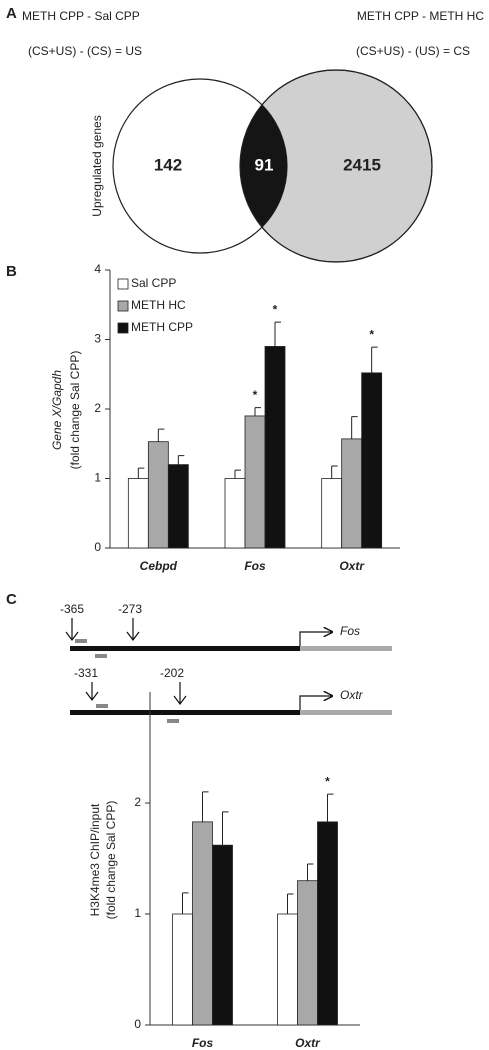 This screenshot has height=1050, width=489. I want to click on gene-oxtr: Oxtr -331 -202, so click(231, 694).